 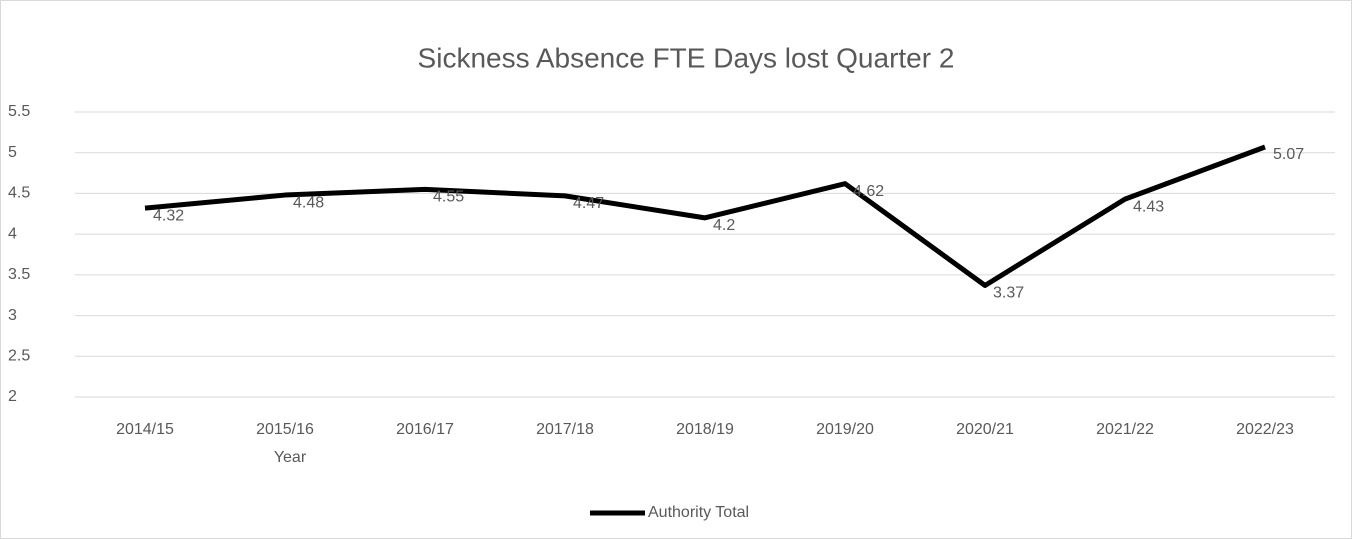 What do you see at coordinates (12, 152) in the screenshot?
I see `y-tick-label: 5` at bounding box center [12, 152].